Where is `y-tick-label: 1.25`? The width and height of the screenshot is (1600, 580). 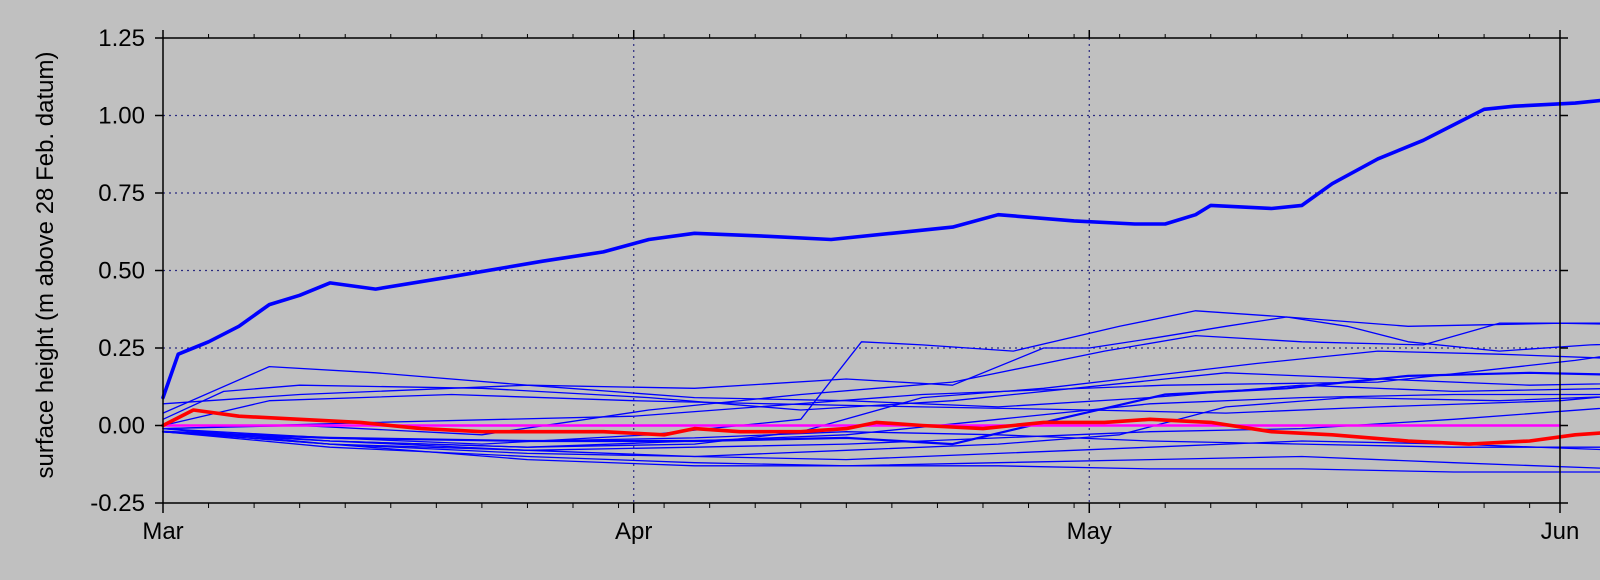
y-tick-label: 1.25 is located at coordinates (121, 38).